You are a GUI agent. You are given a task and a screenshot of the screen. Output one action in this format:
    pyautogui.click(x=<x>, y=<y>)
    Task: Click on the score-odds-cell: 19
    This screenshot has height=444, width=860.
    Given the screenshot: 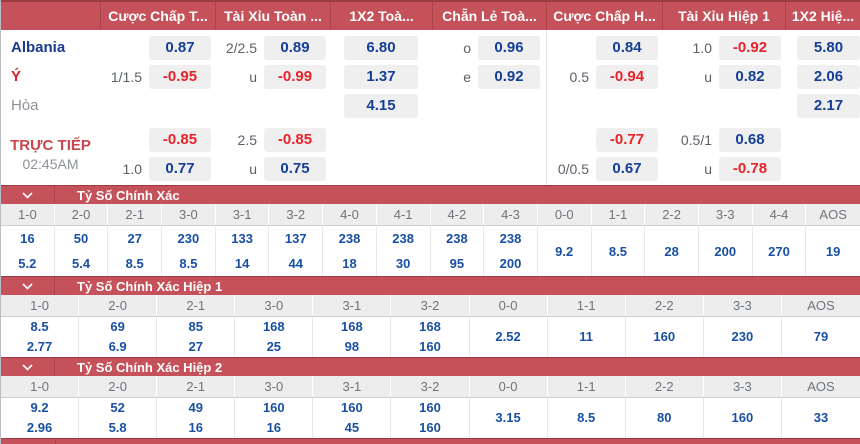 What is the action you would take?
    pyautogui.click(x=833, y=251)
    